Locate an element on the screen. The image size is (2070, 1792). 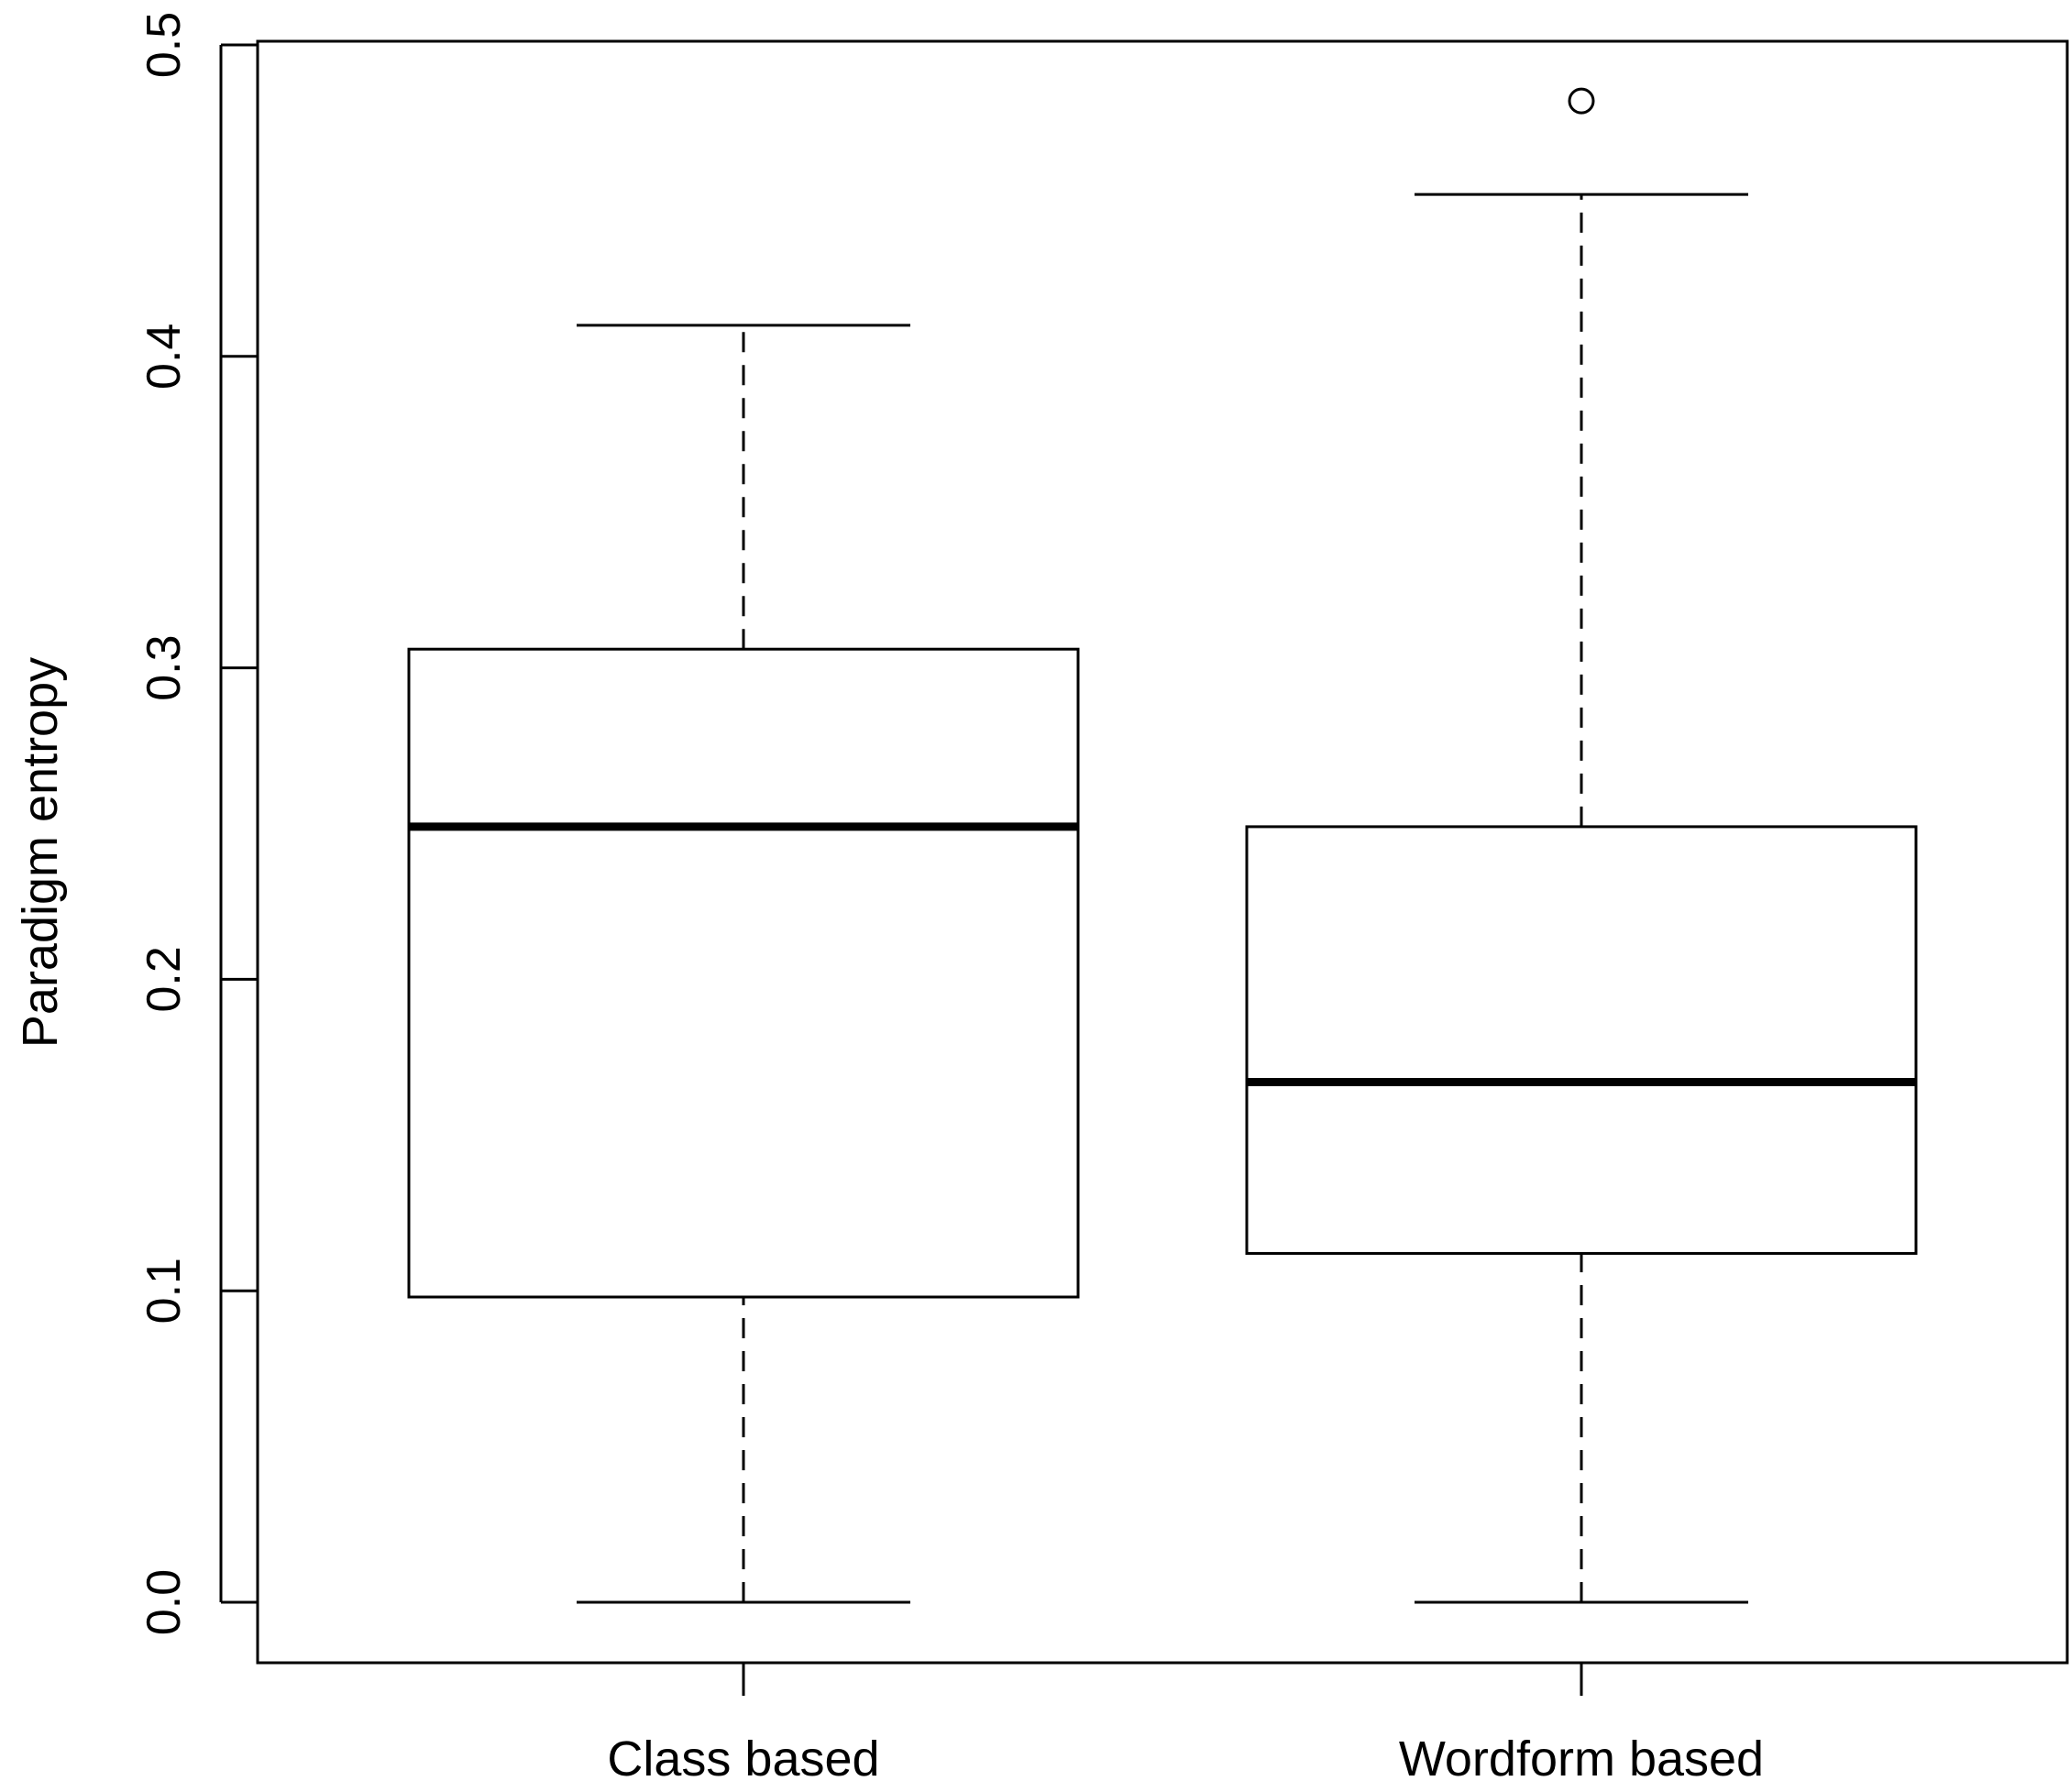
y-tick-label: 0.2 is located at coordinates (164, 979).